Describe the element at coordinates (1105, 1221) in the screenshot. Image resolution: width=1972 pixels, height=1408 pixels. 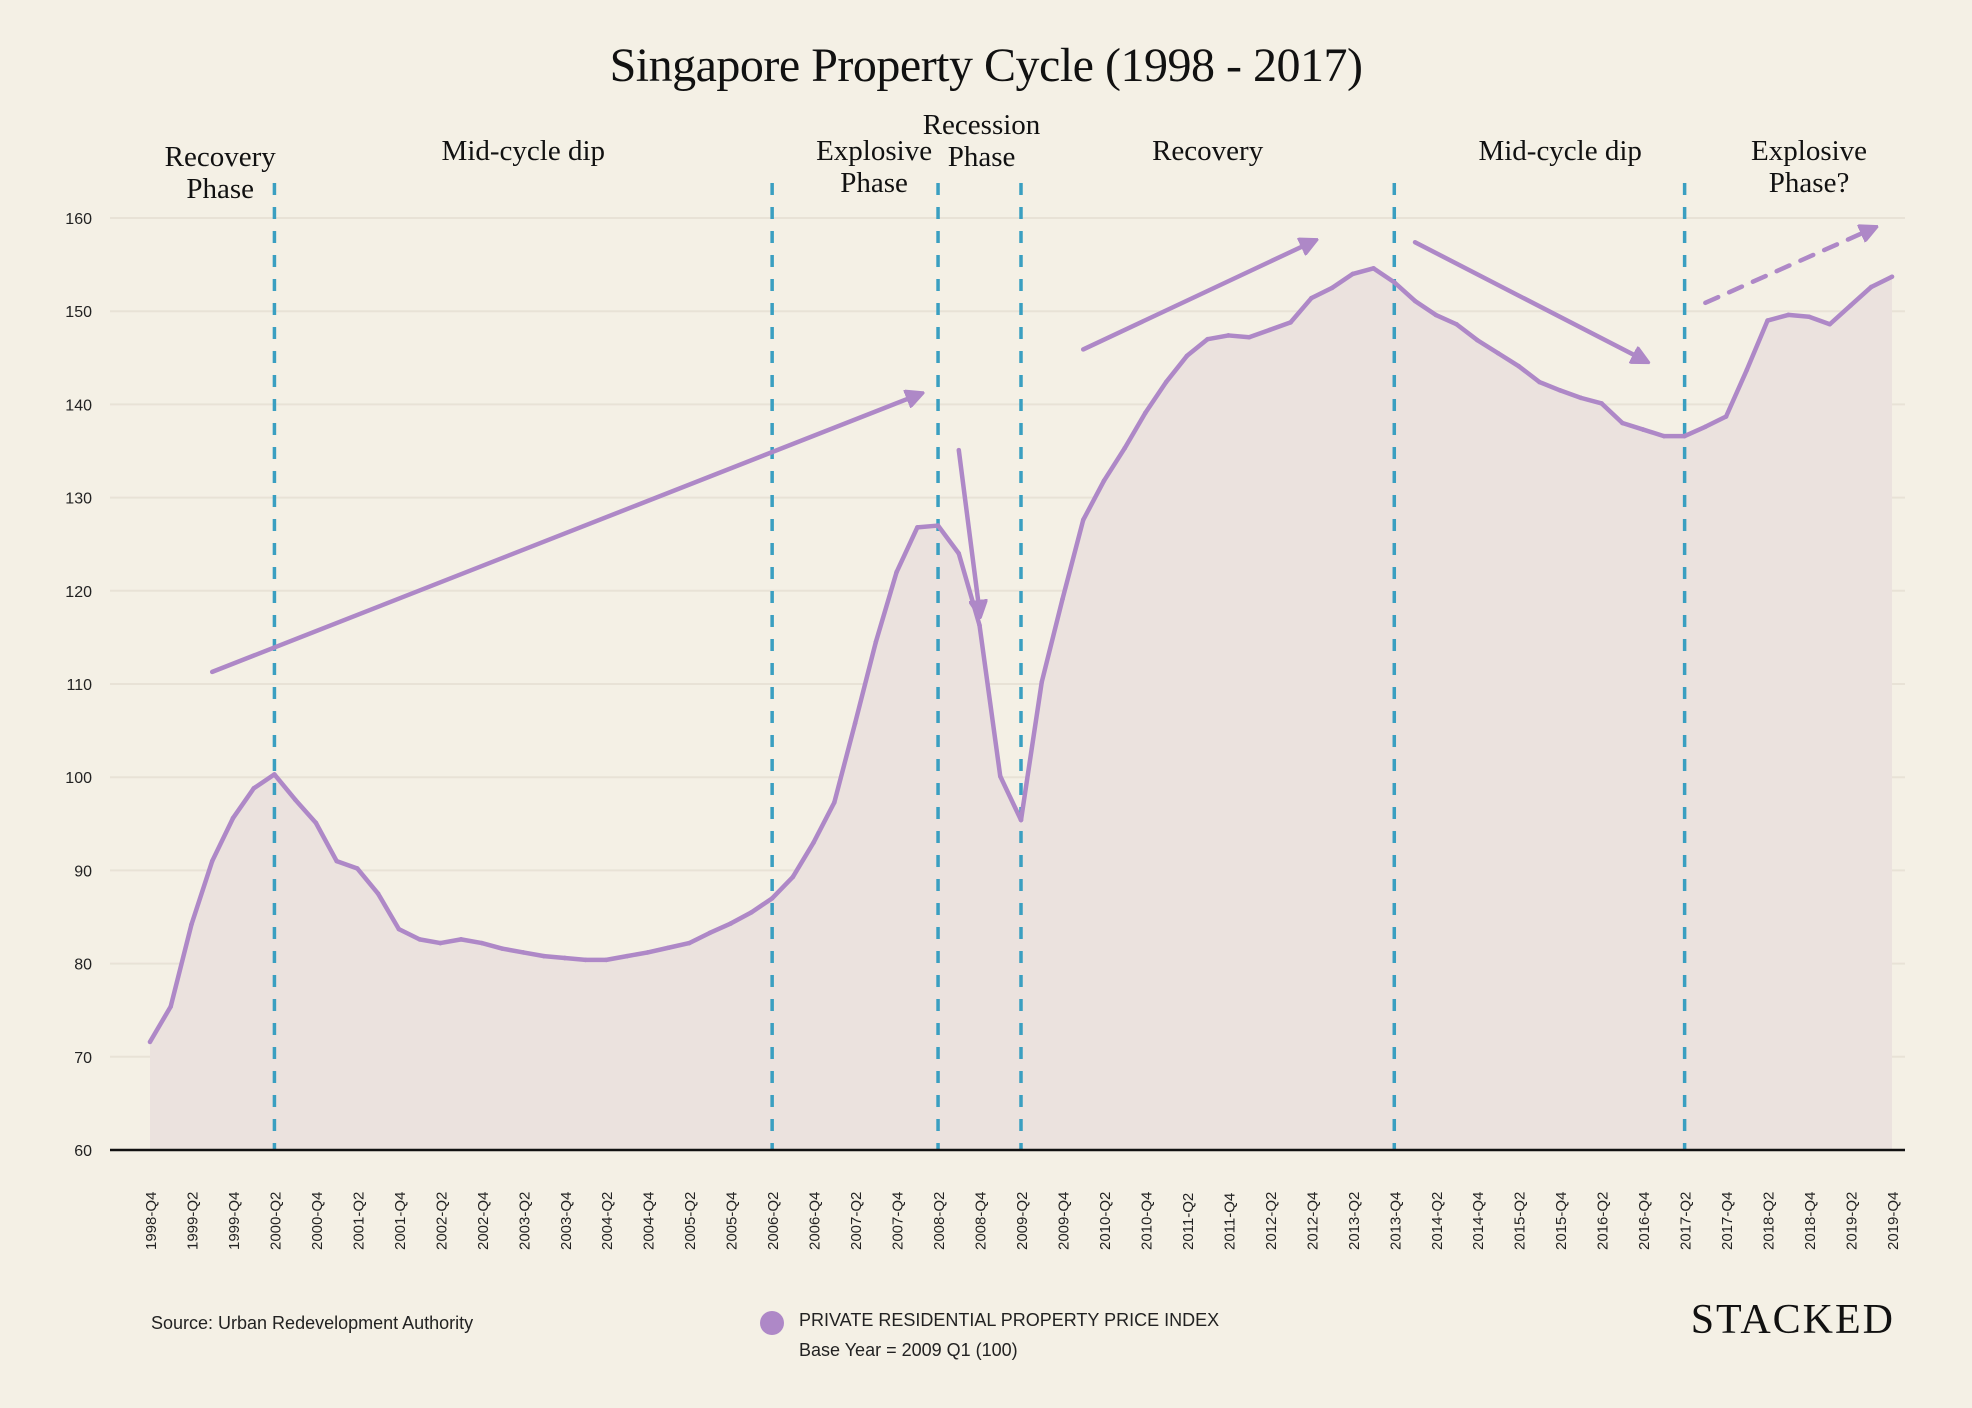
I see `x-tick-label: 2010-Q2` at that location.